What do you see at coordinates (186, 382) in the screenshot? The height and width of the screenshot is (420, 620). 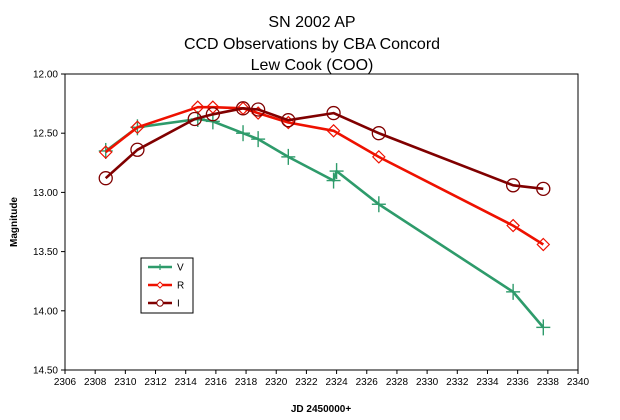 I see `x-tick-label: 2314` at bounding box center [186, 382].